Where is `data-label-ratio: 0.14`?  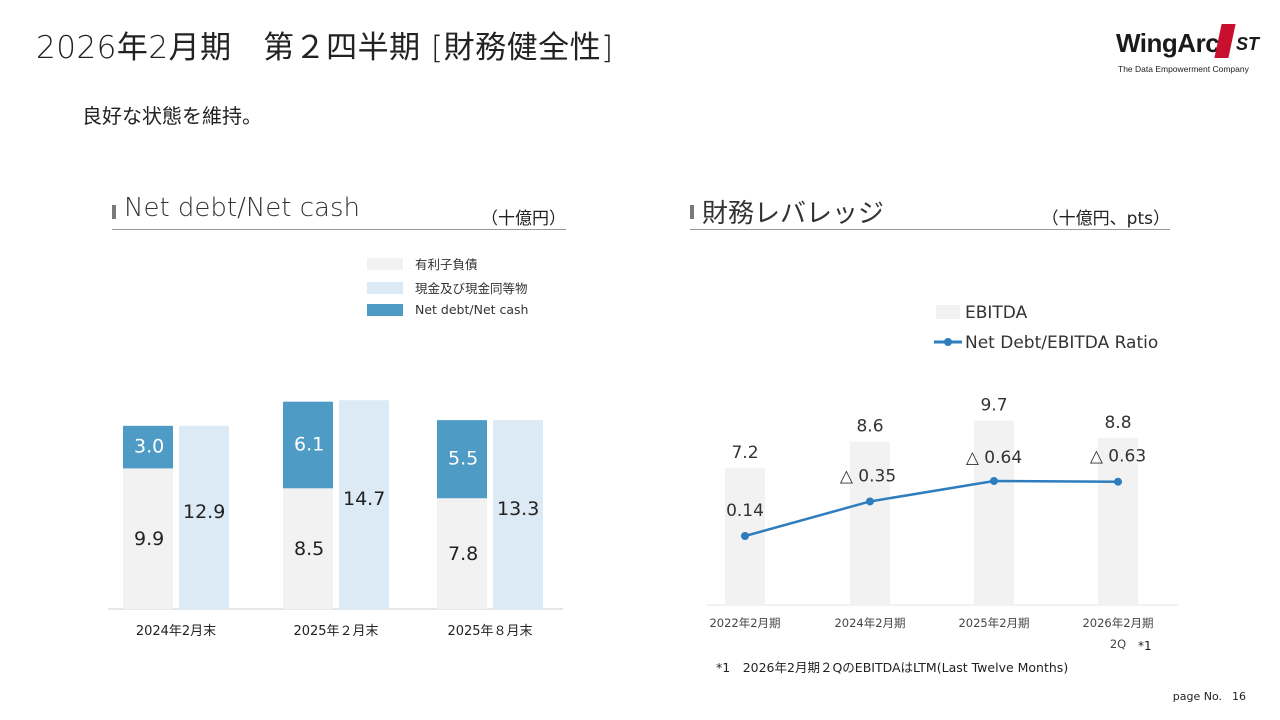
data-label-ratio: 0.14 is located at coordinates (745, 511).